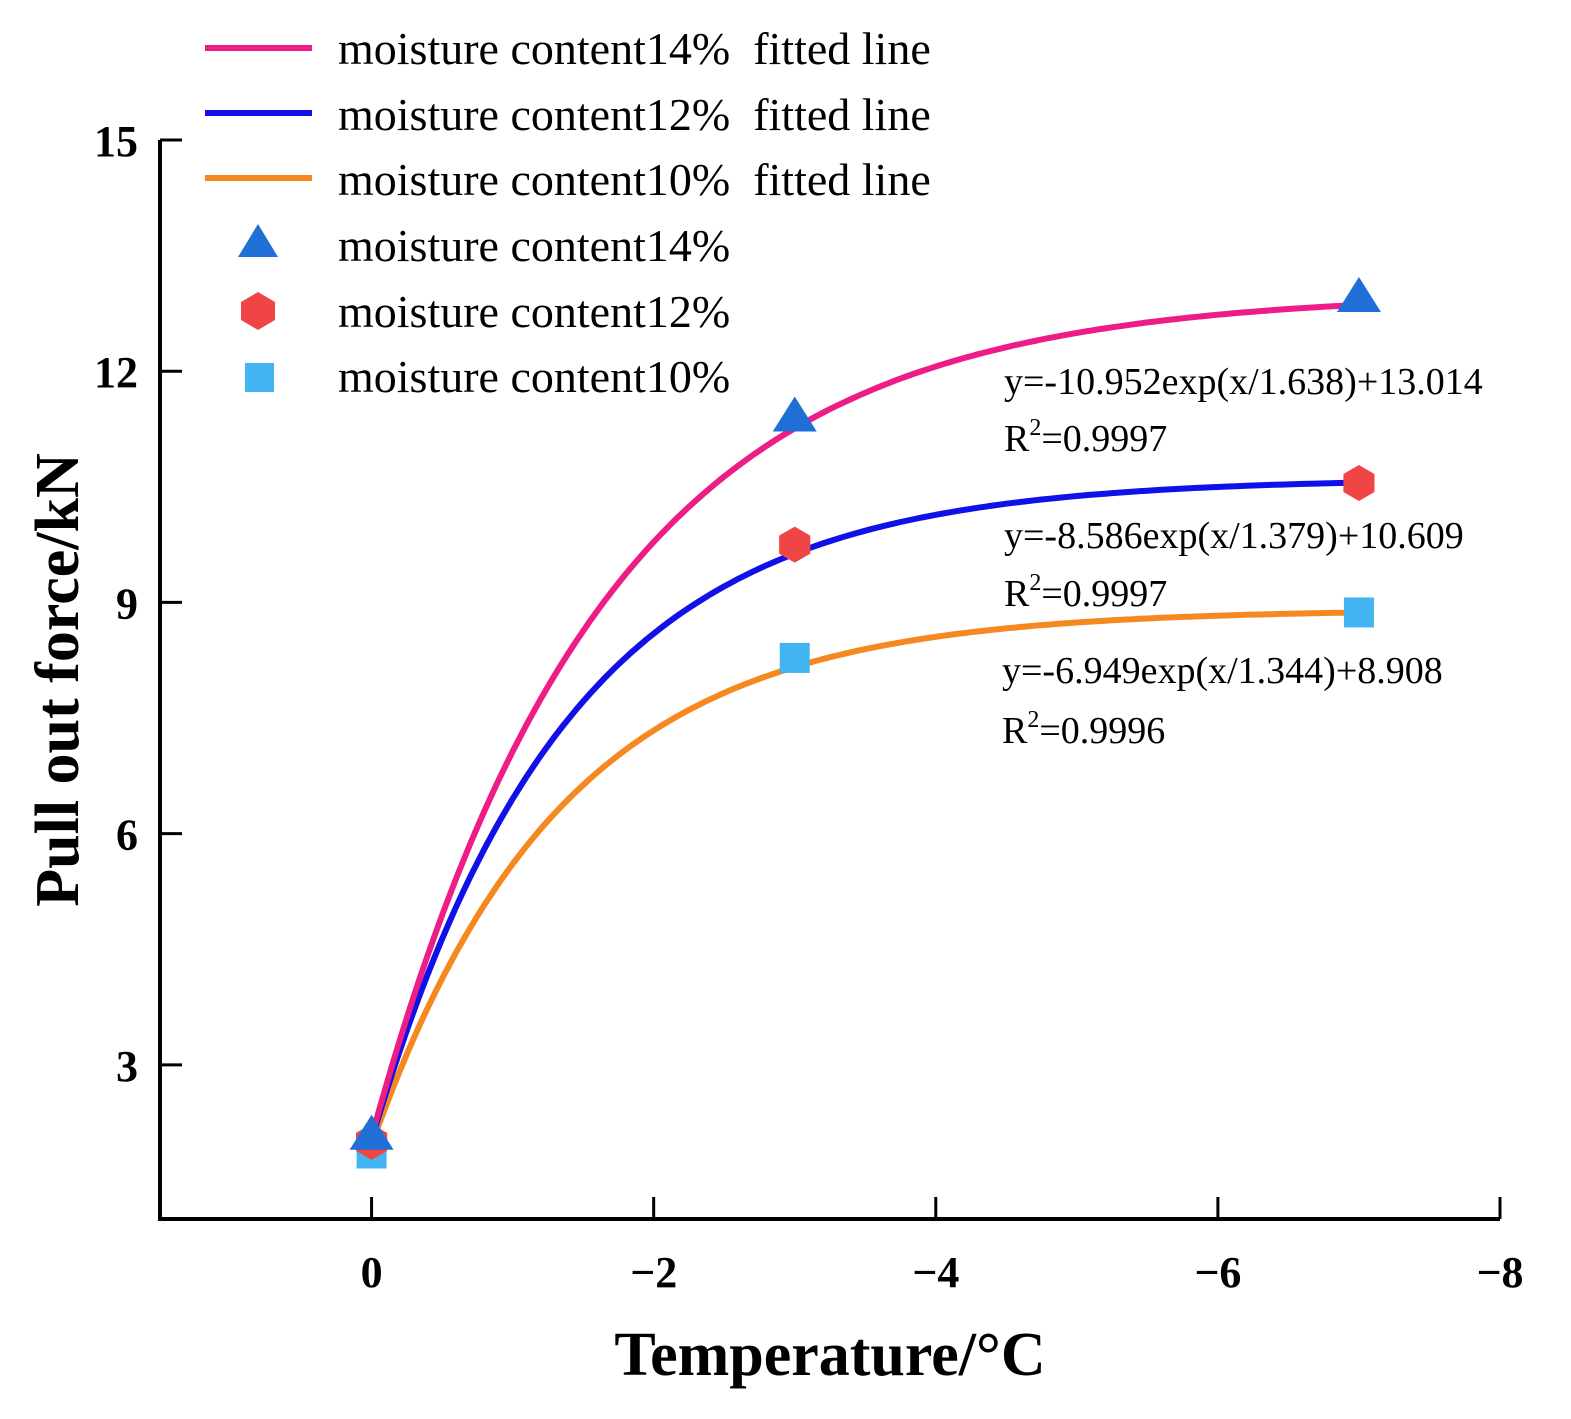 The height and width of the screenshot is (1419, 1571). Describe the element at coordinates (258, 240) in the screenshot. I see `legend-triangle-marker` at that location.